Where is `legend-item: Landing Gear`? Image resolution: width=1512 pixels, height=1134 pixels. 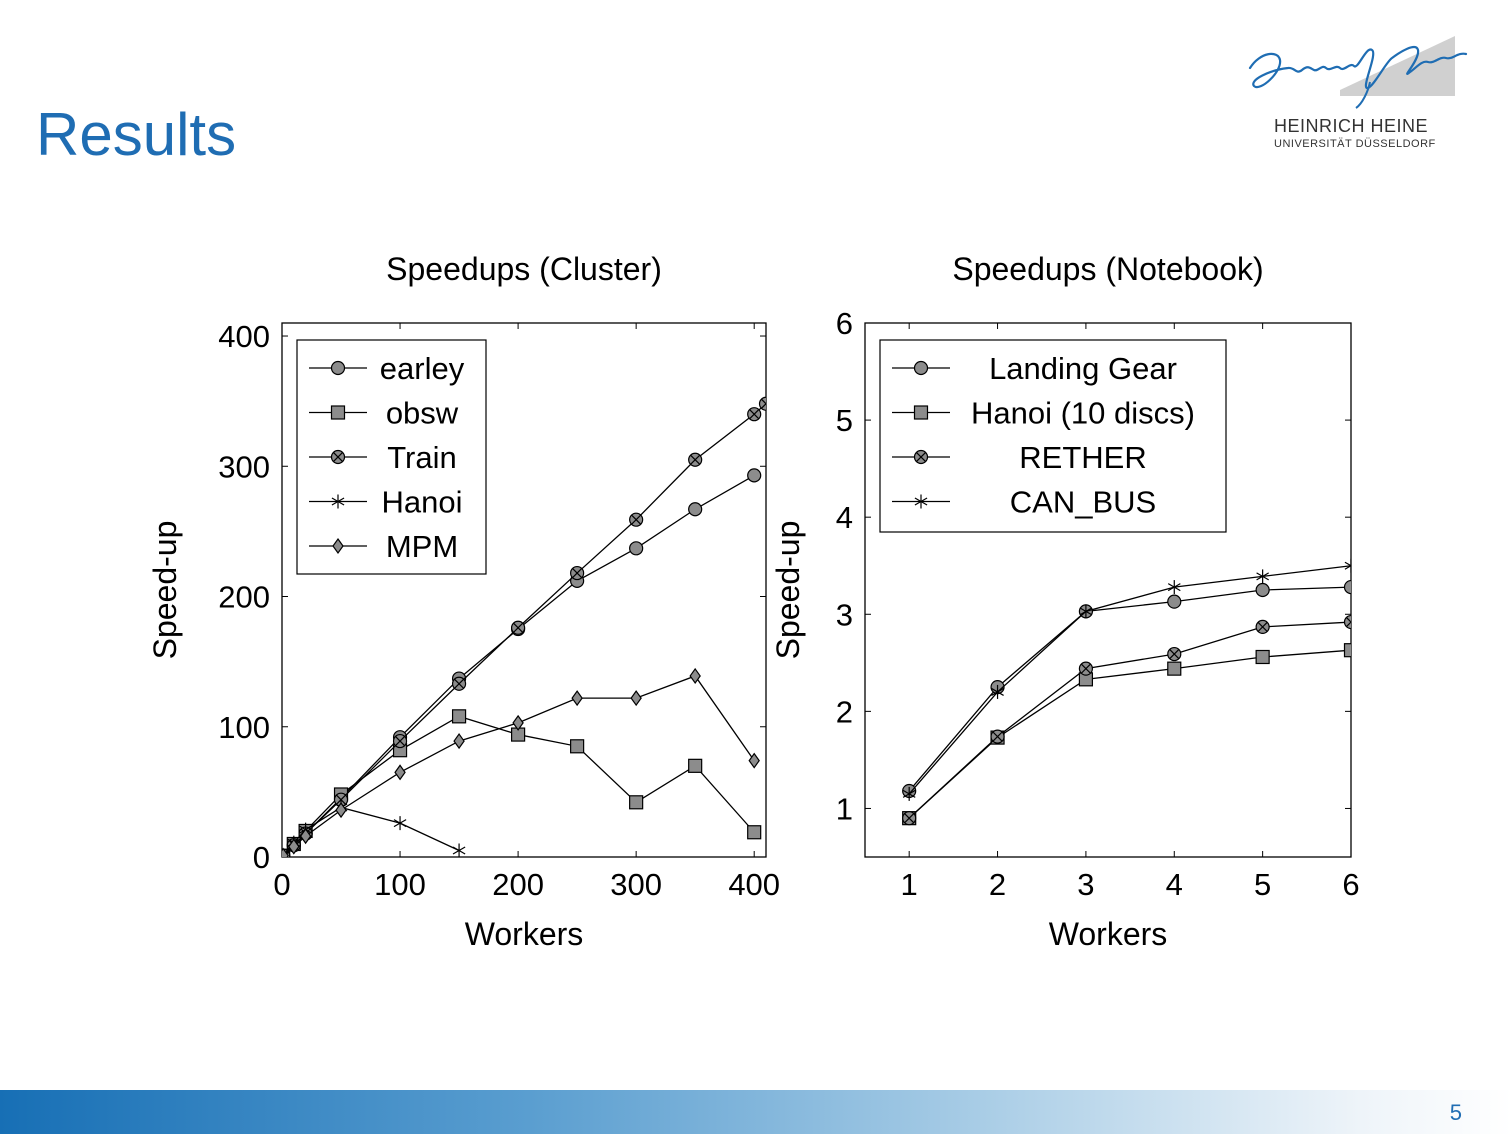
legend-item: Landing Gear is located at coordinates (1034, 368).